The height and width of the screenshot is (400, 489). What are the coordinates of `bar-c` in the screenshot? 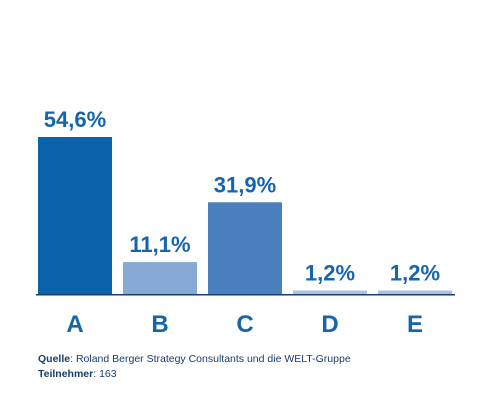 It's located at (245, 248).